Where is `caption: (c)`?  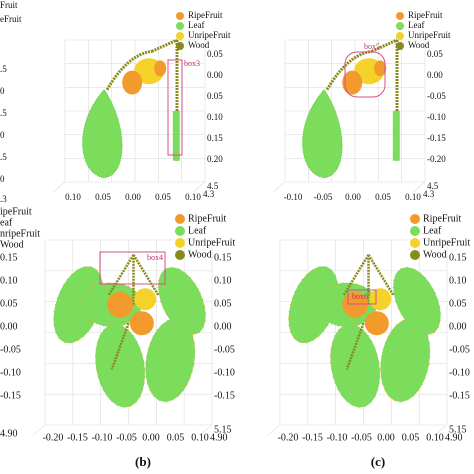
caption: (c) is located at coordinates (378, 461).